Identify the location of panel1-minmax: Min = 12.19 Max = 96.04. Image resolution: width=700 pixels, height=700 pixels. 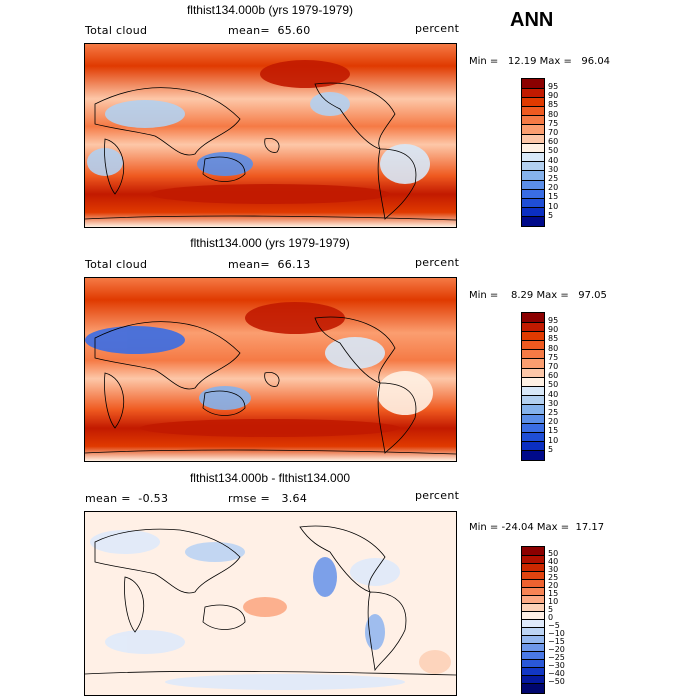
(540, 61).